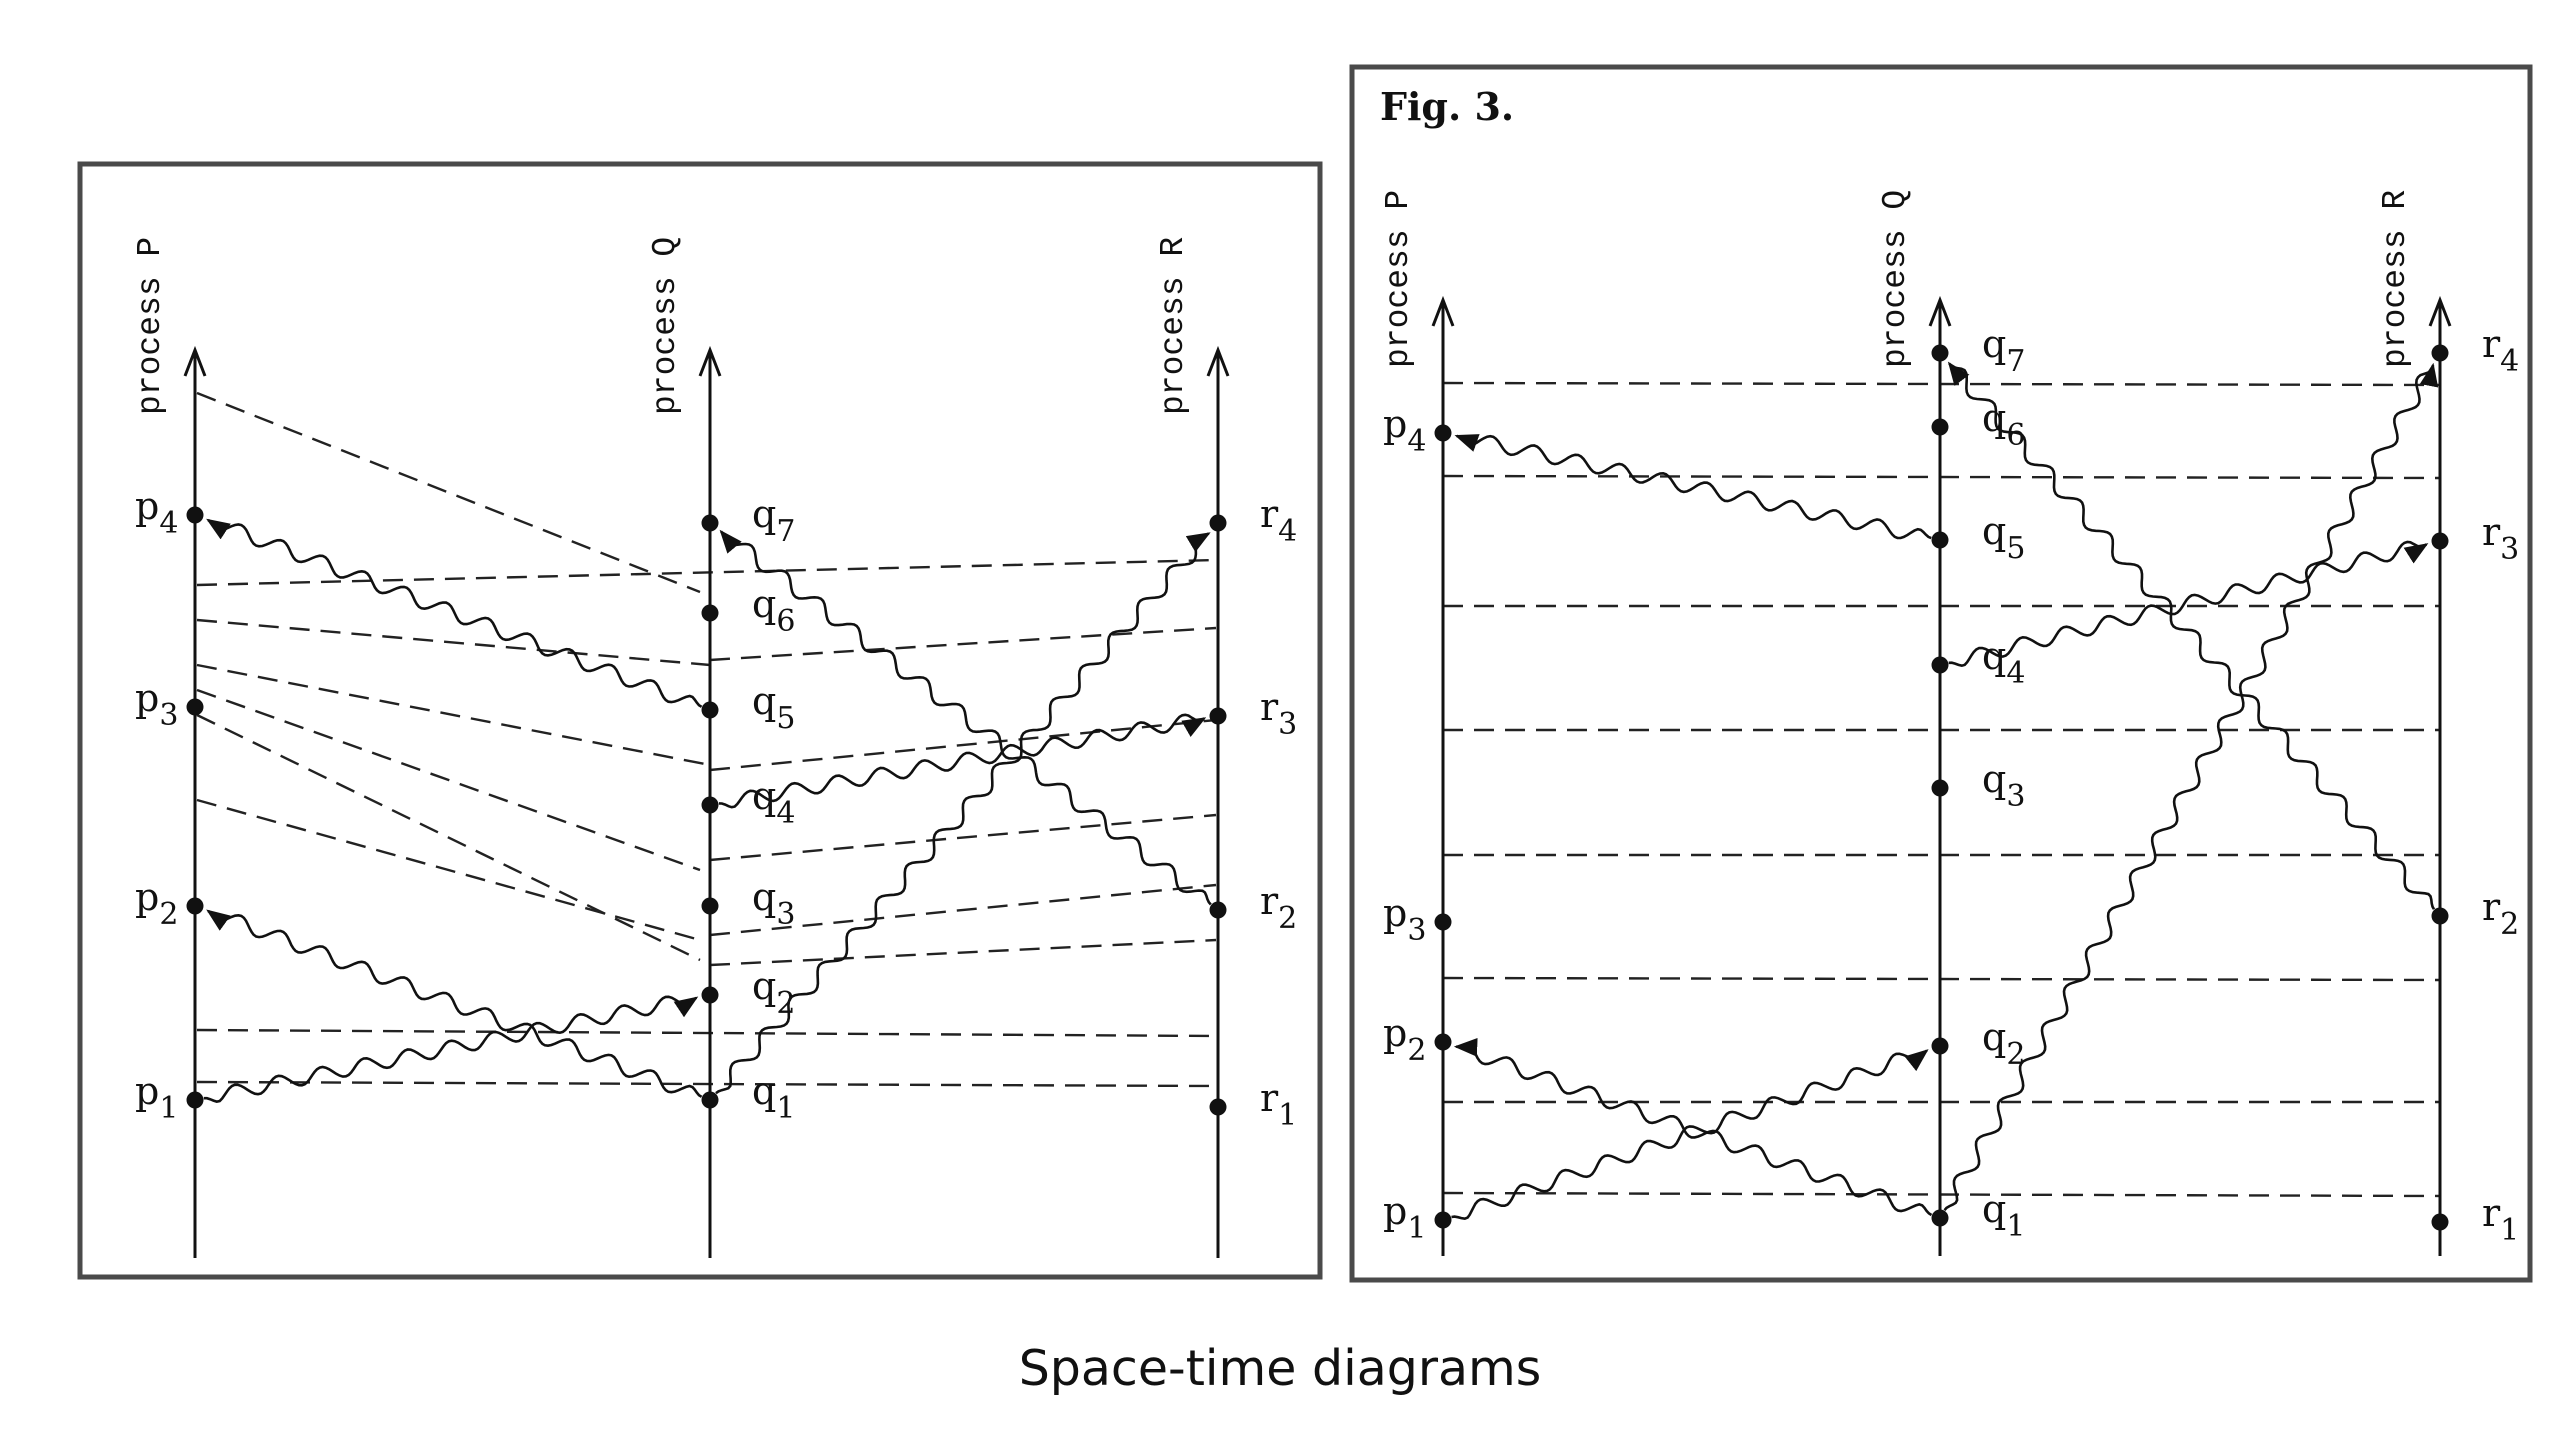  Describe the element at coordinates (1447, 106) in the screenshot. I see `fig-label: Fig. 3.` at that location.